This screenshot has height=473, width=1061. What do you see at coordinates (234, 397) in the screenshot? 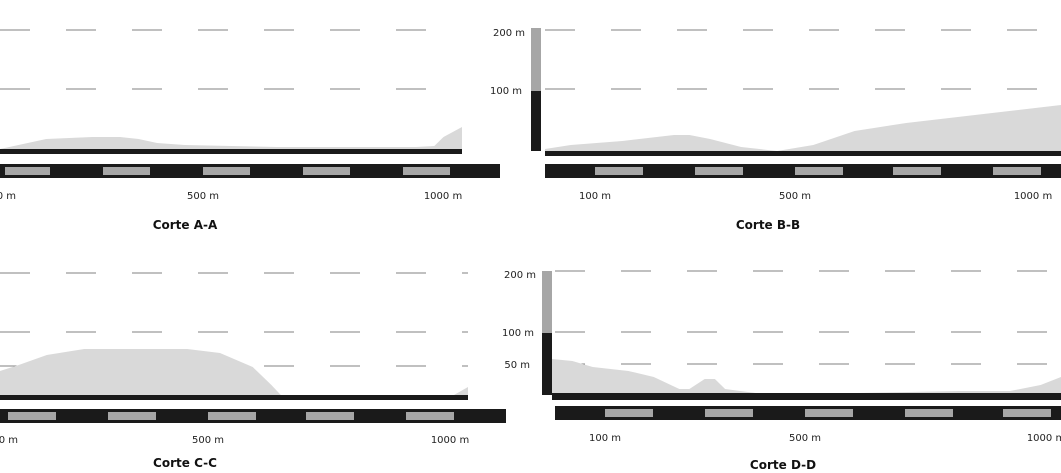
I see `baseline-c` at bounding box center [234, 397].